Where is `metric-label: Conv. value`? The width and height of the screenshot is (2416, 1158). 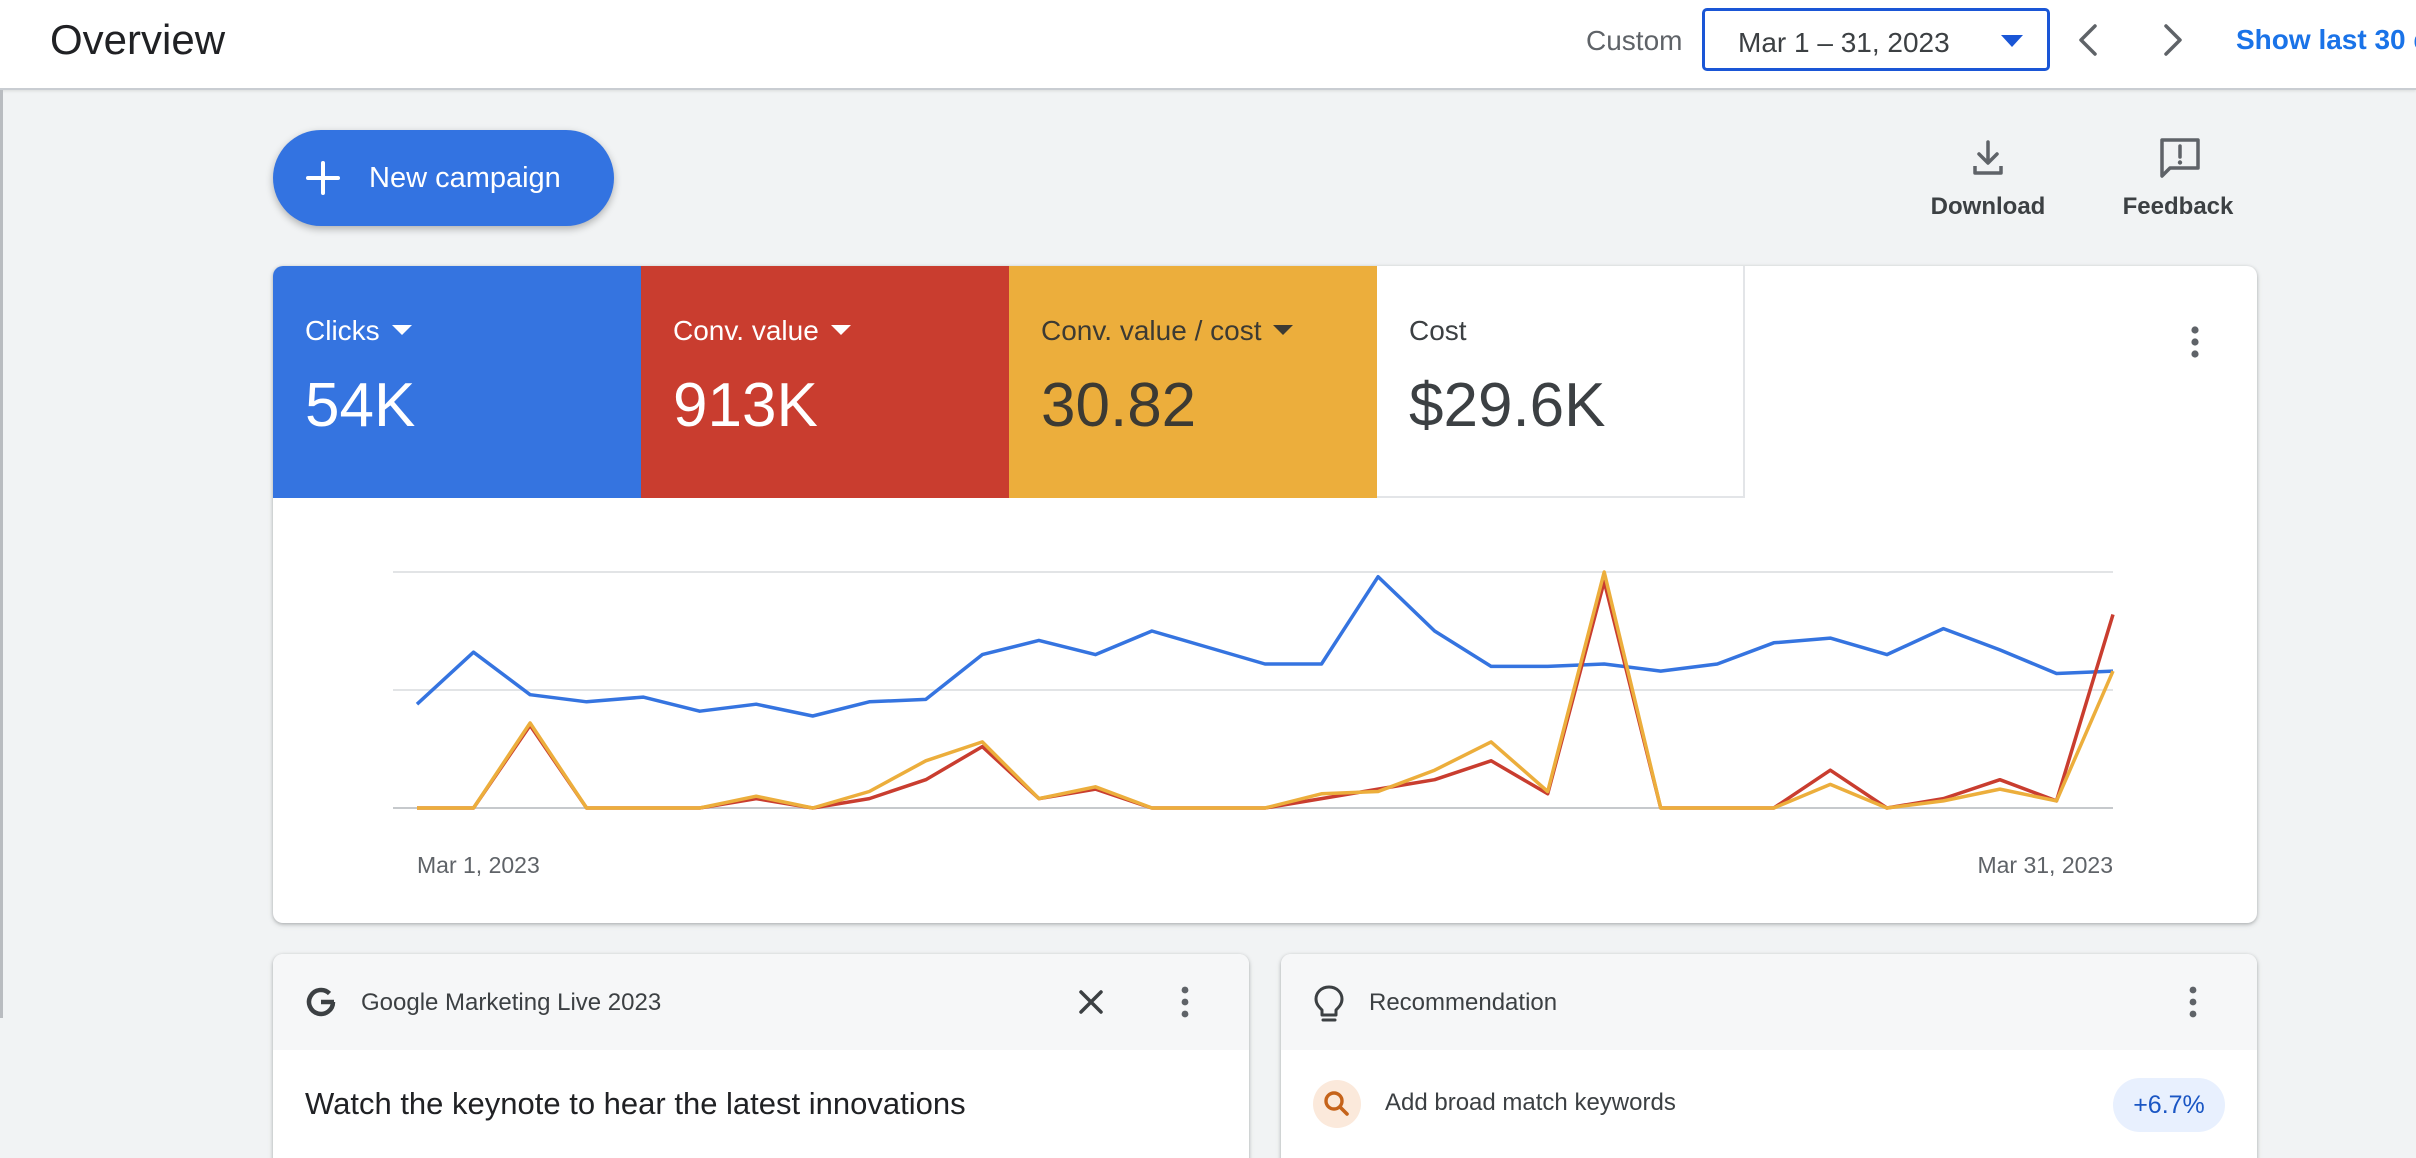 metric-label: Conv. value is located at coordinates (762, 331).